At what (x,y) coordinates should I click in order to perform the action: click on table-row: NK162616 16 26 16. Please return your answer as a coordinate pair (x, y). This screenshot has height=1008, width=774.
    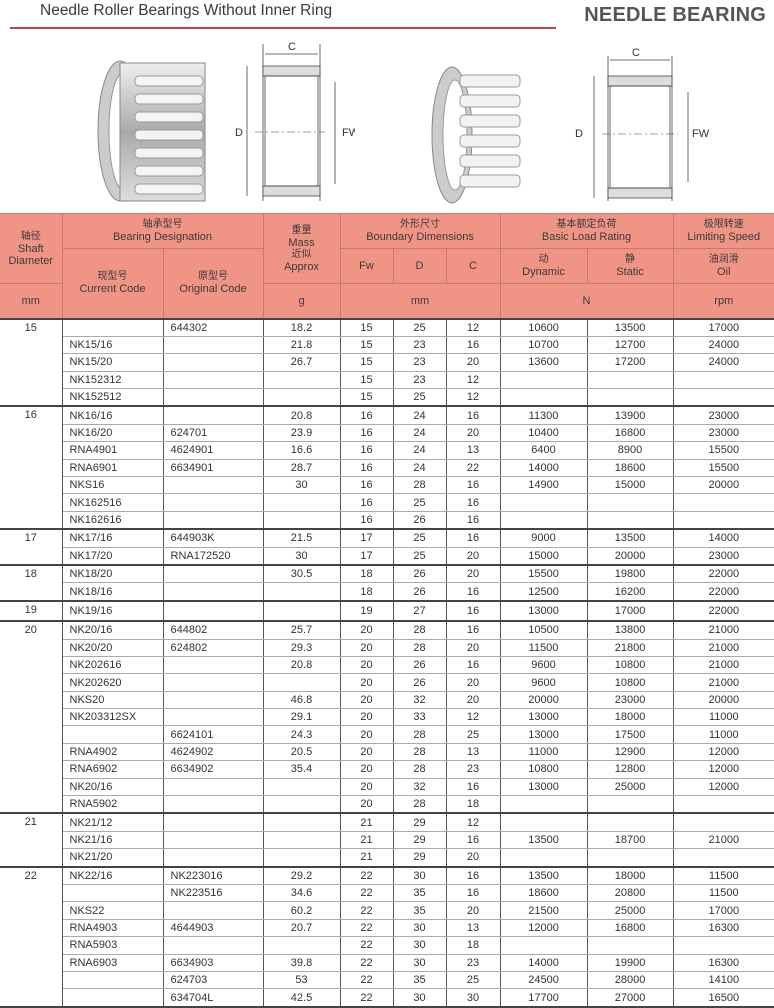
    Looking at the image, I should click on (387, 521).